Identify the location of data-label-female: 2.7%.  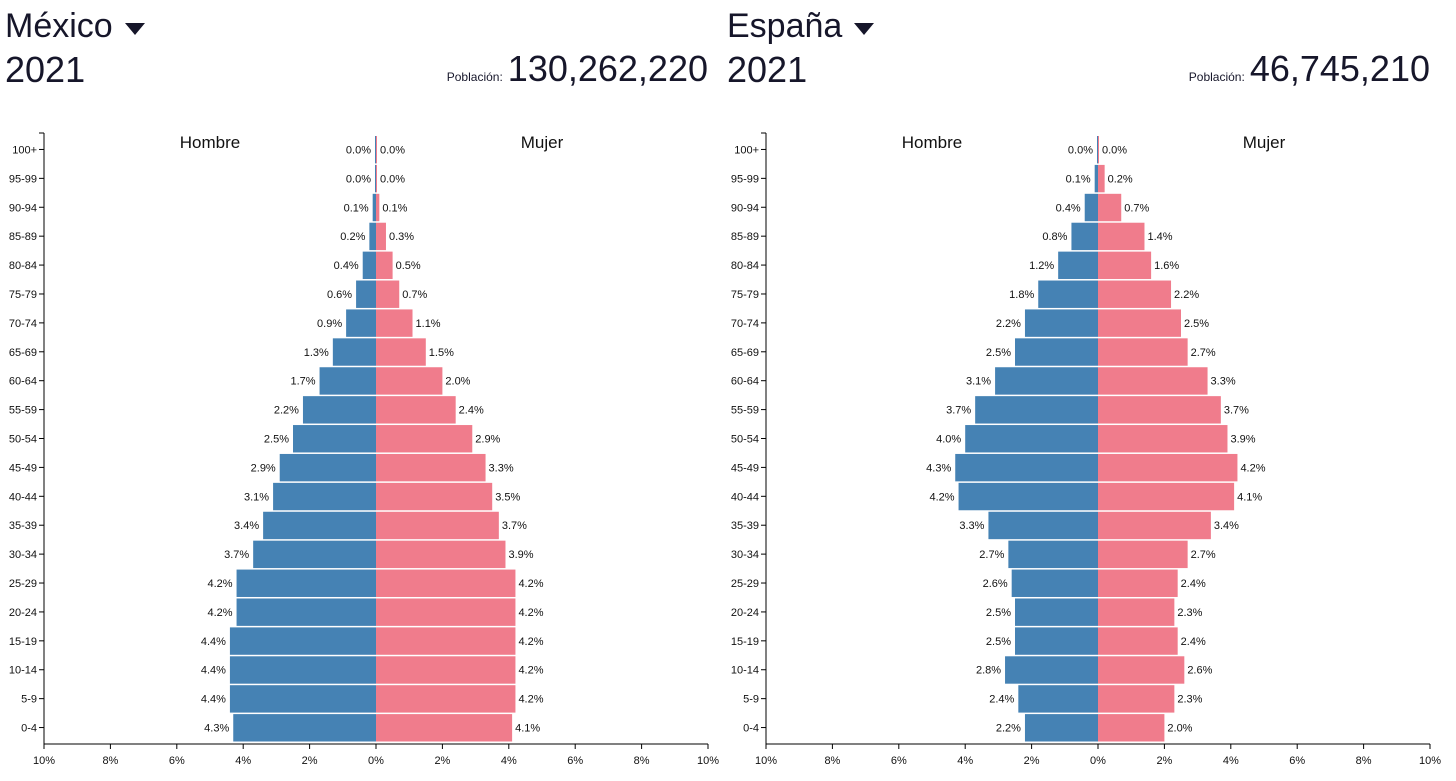
(1203, 555).